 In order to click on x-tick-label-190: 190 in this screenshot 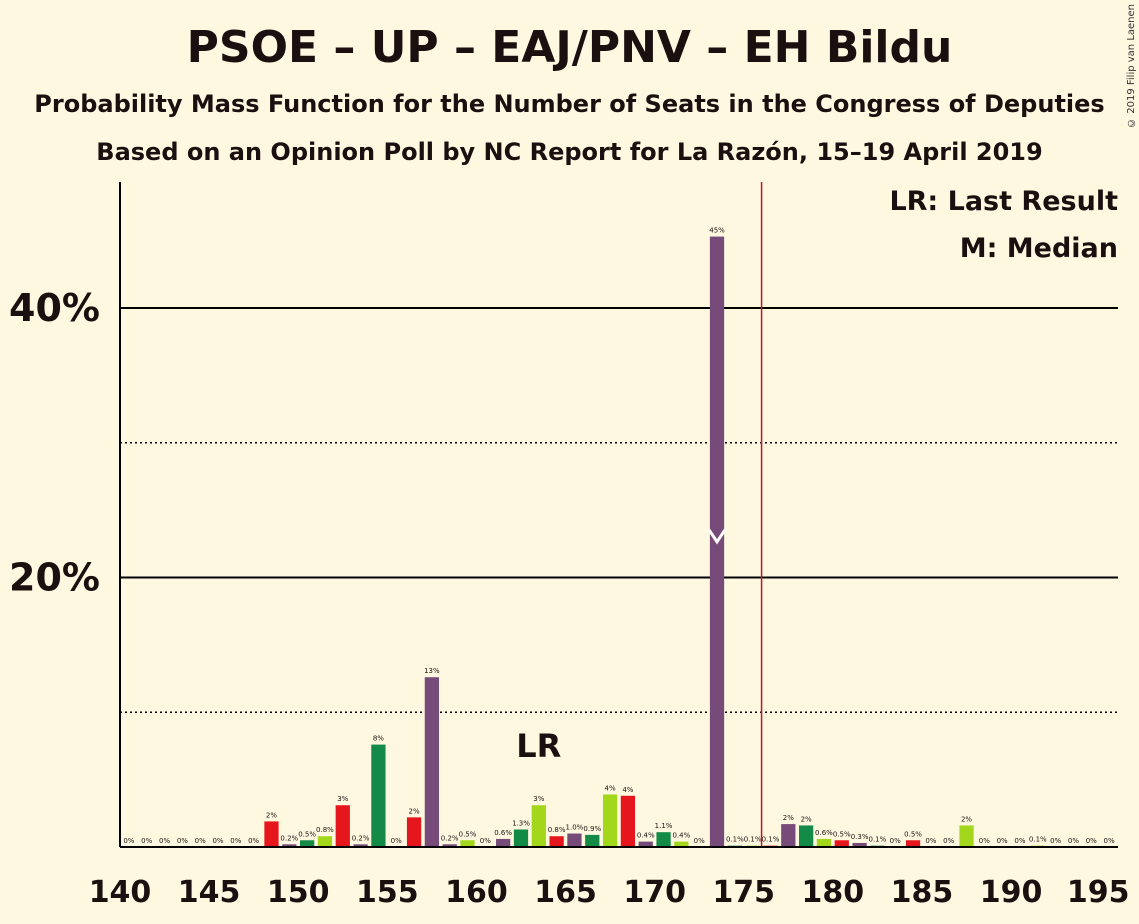, I will do `click(1011, 892)`.